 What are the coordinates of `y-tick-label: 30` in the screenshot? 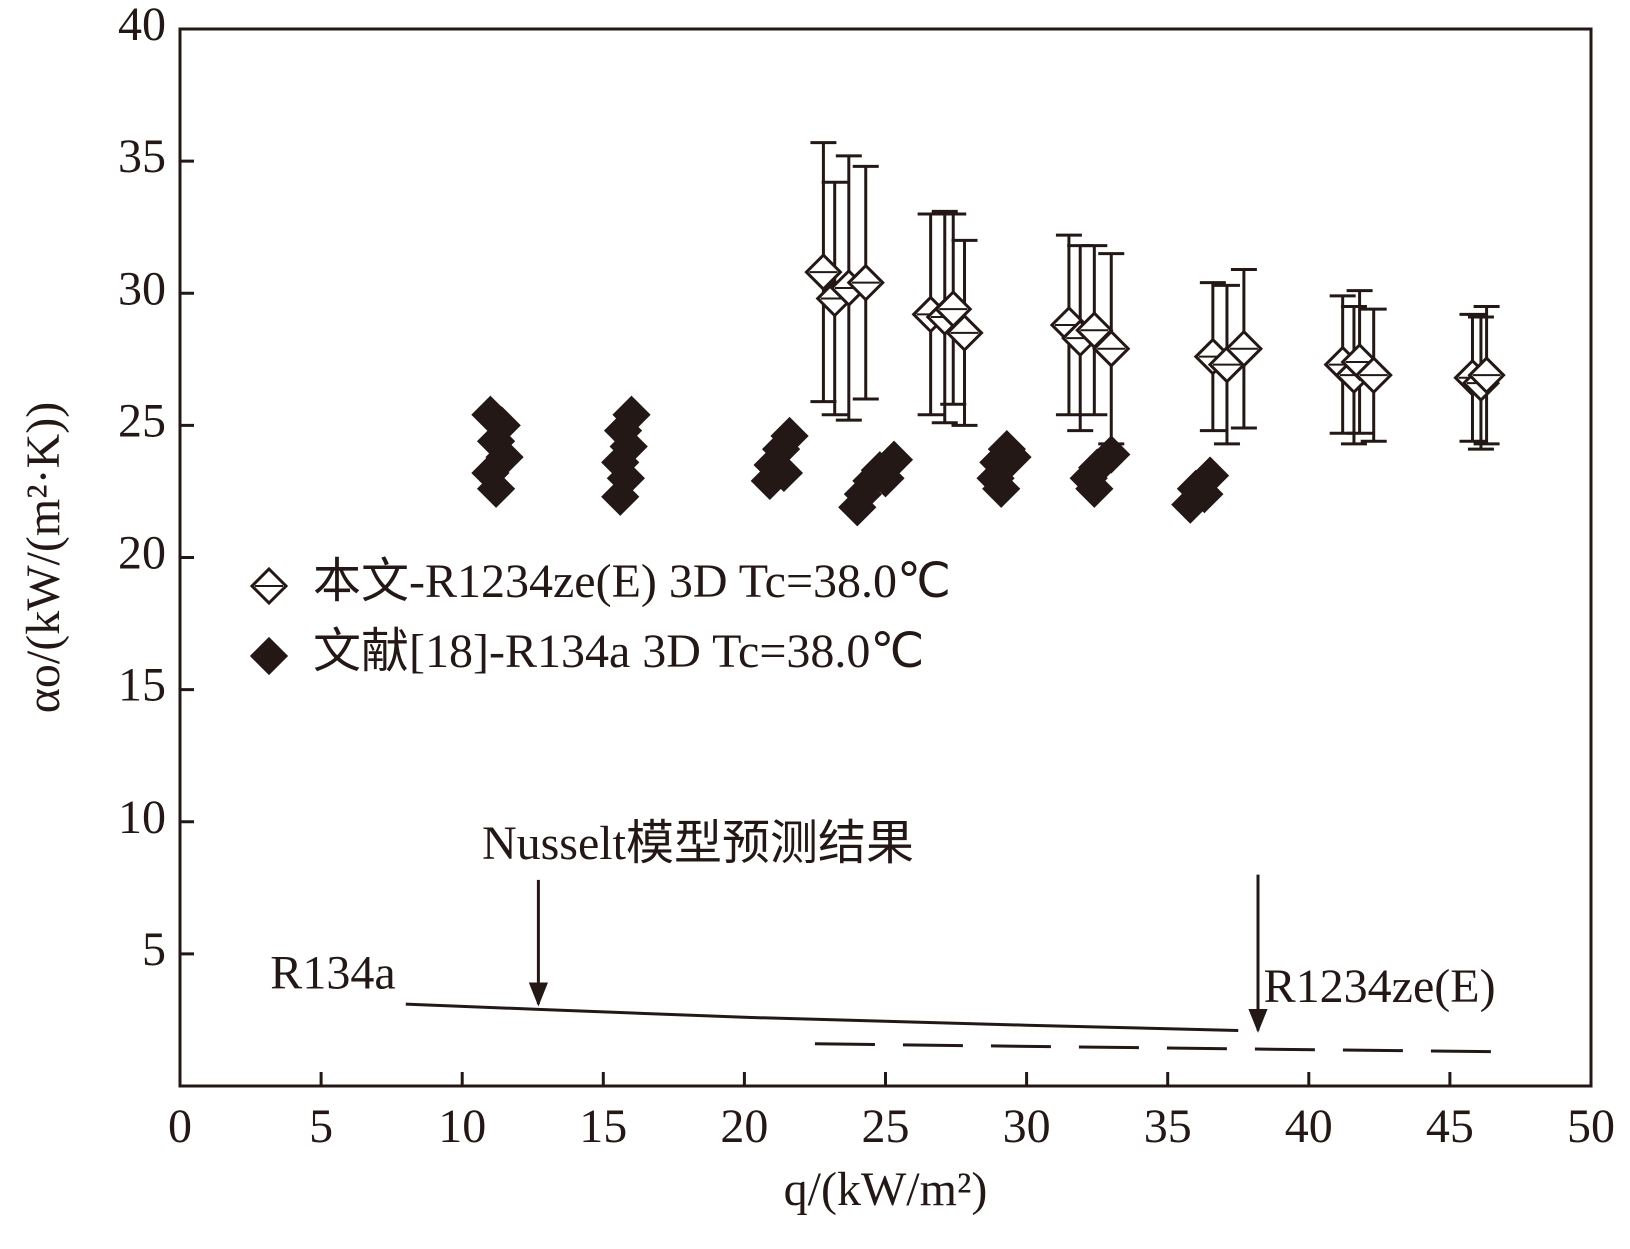 It's located at (142, 288).